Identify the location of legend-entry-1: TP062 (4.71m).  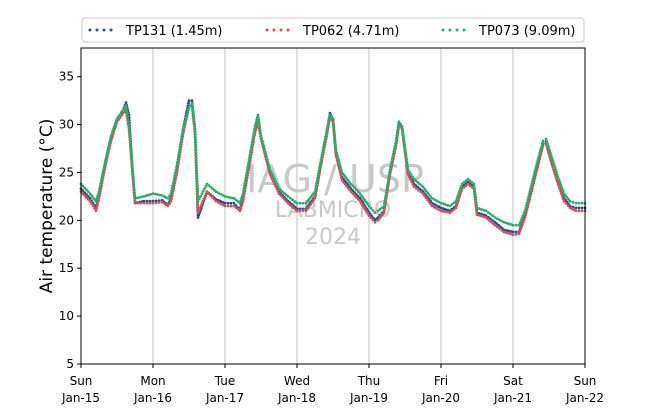
(332, 31).